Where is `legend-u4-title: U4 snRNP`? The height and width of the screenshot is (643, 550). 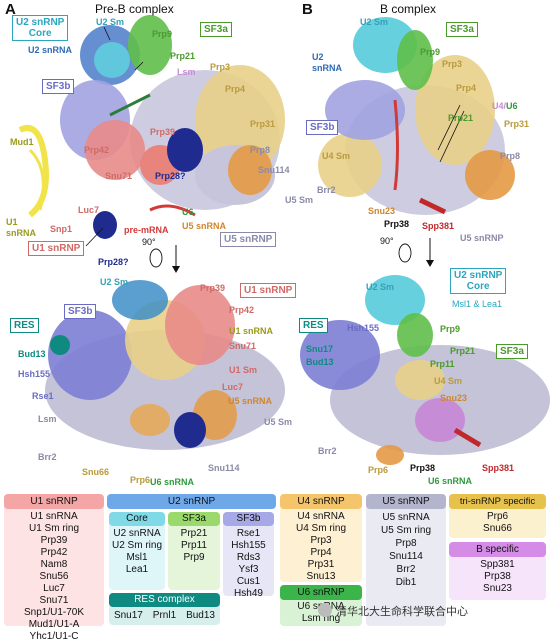 legend-u4-title: U4 snRNP is located at coordinates (321, 501).